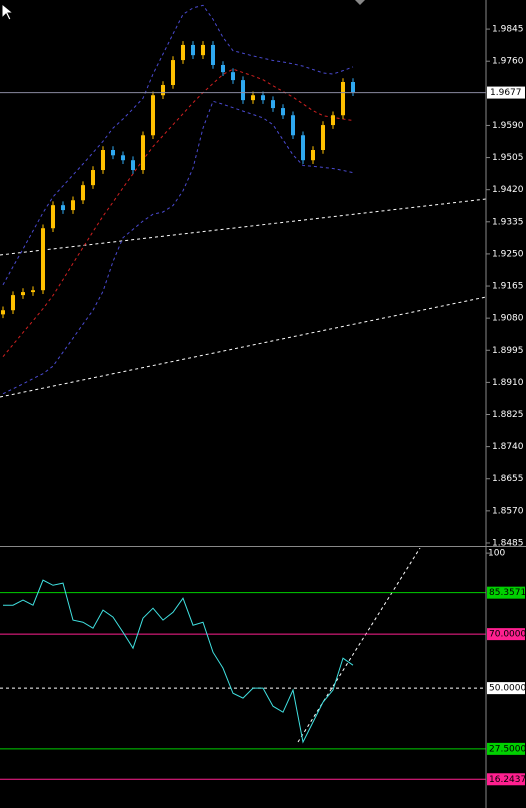 The width and height of the screenshot is (526, 808). I want to click on level-label: 70.0000, so click(507, 635).